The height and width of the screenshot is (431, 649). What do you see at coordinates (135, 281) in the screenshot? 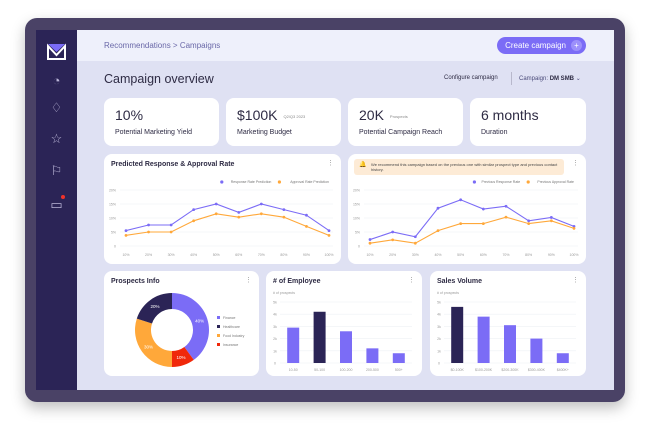
I see `chart-title: Prospects Info` at bounding box center [135, 281].